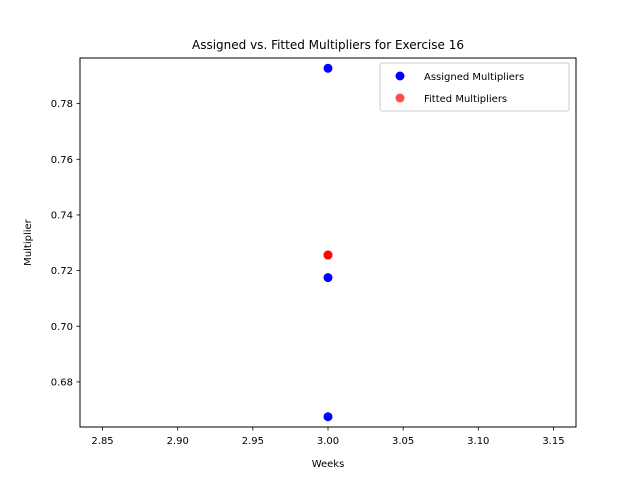  I want to click on x-tick-label: 3.00, so click(328, 441).